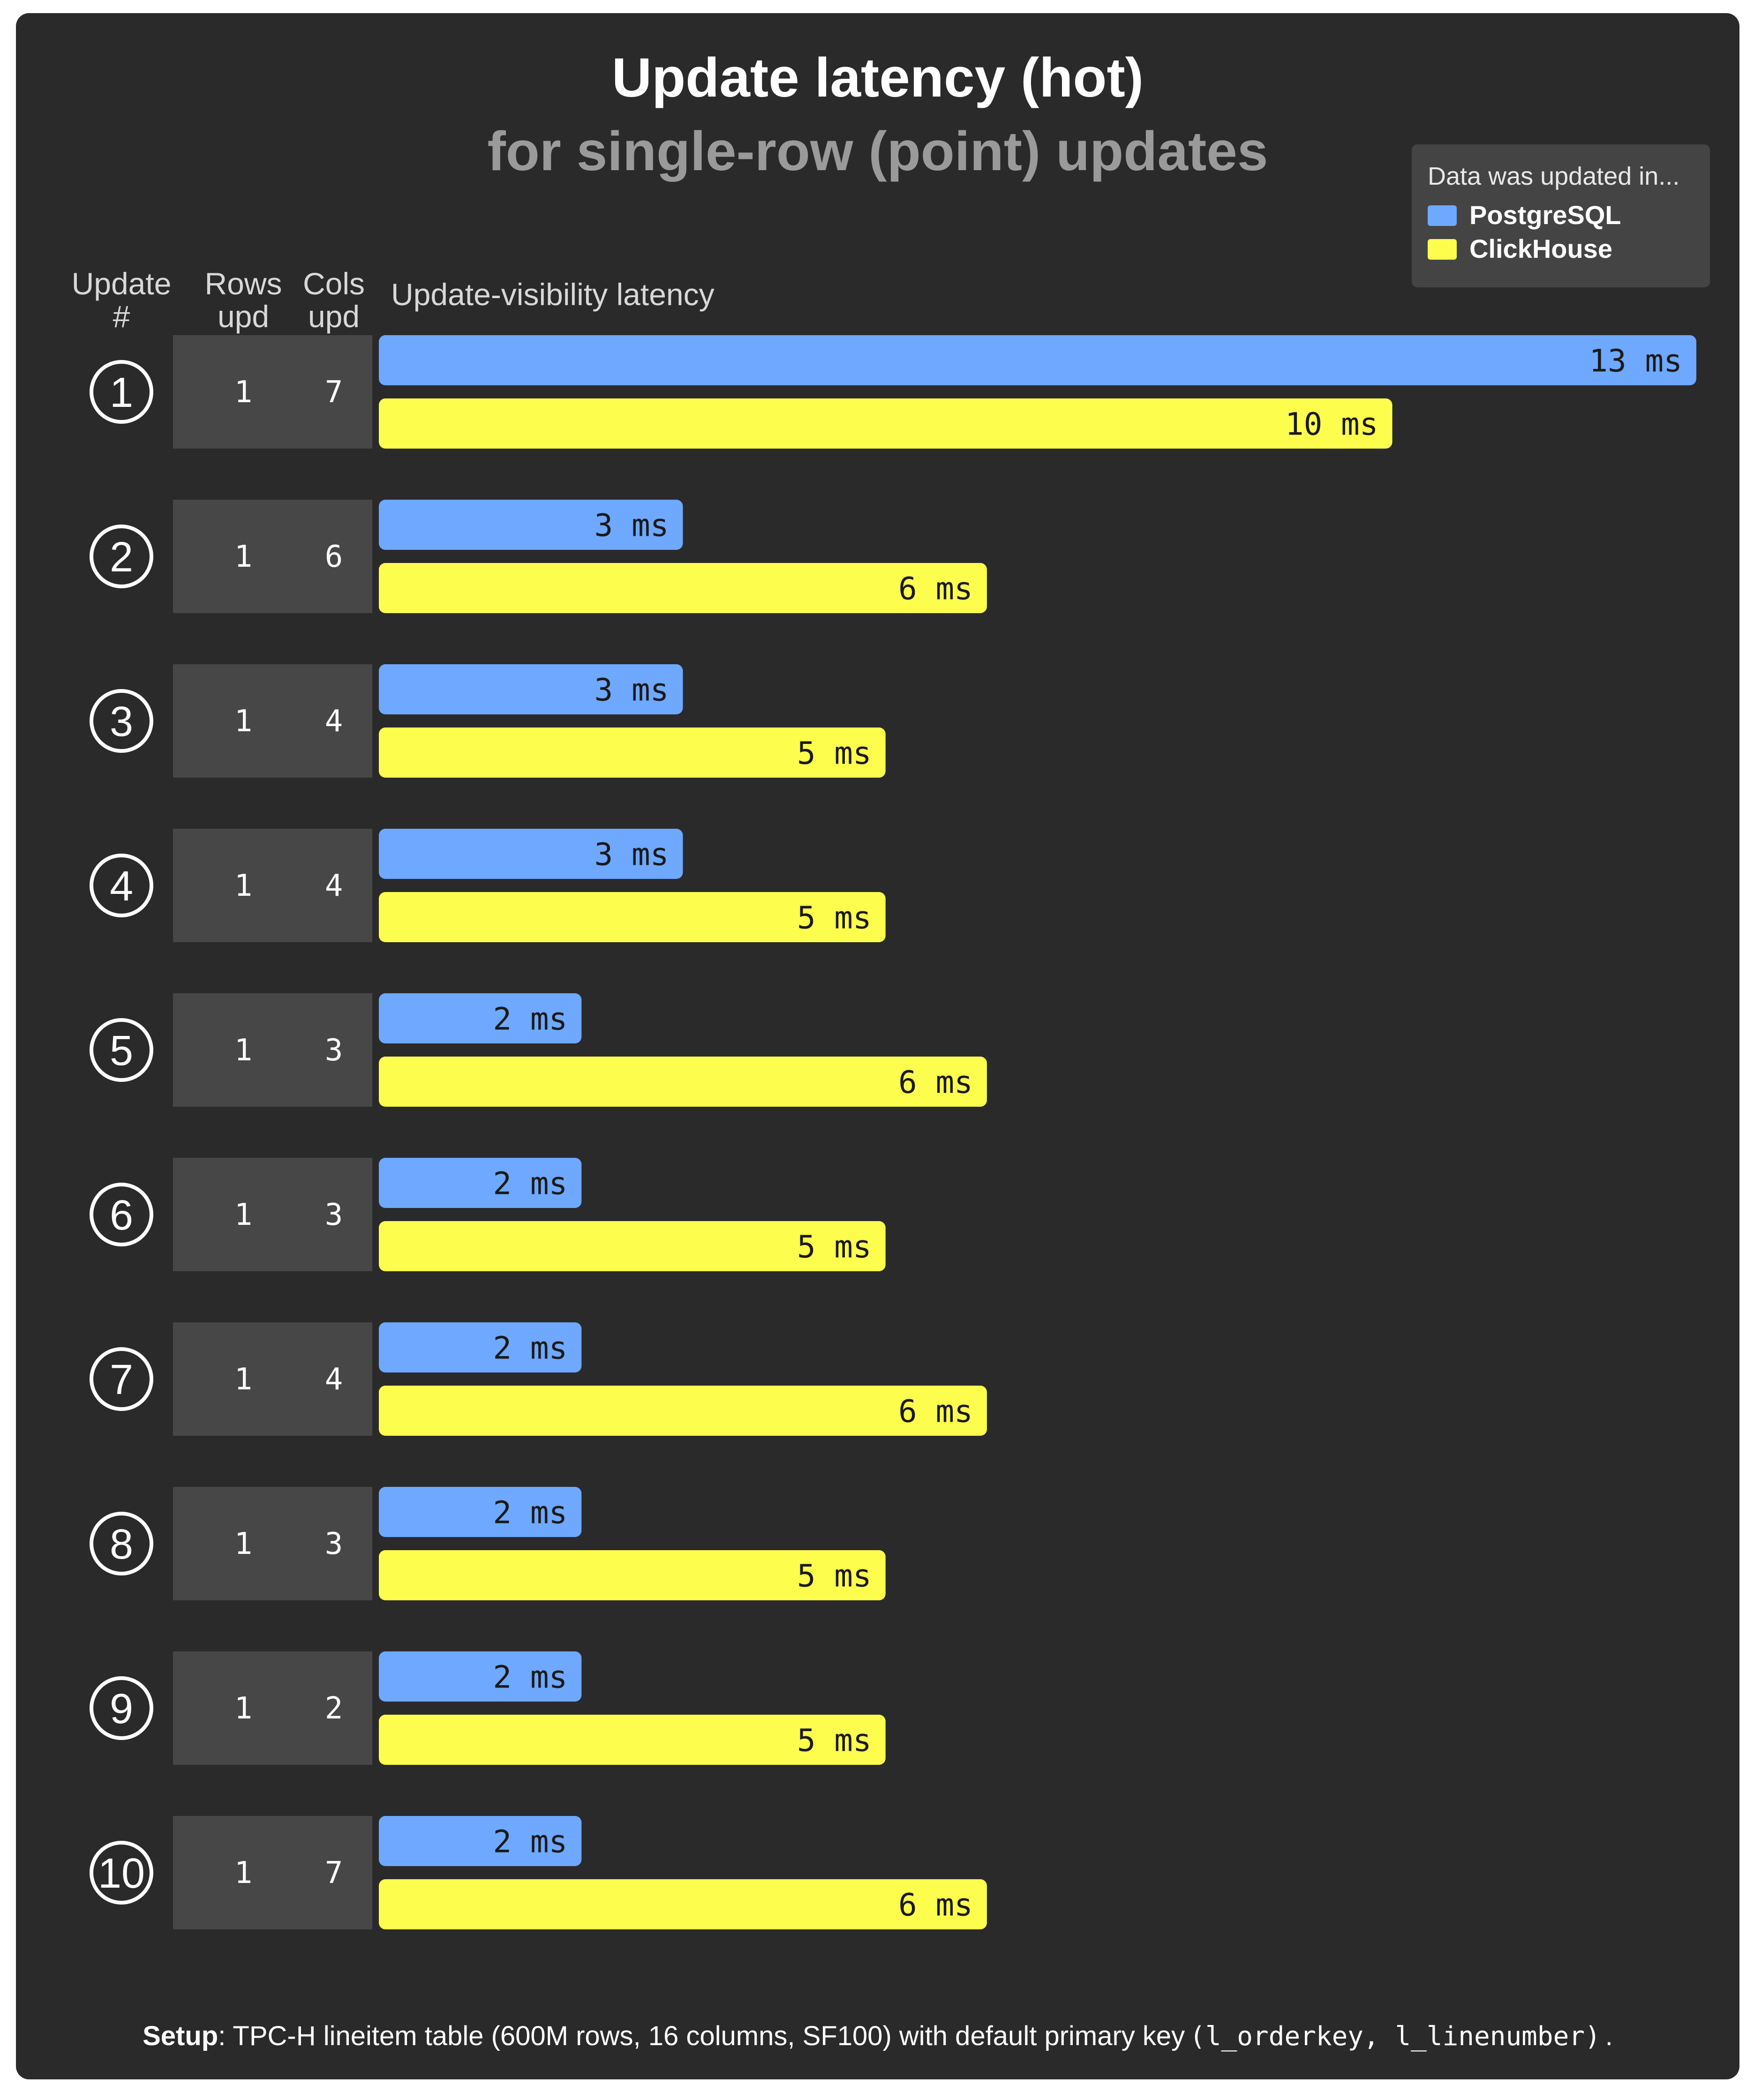 This screenshot has height=2100, width=1754. What do you see at coordinates (121, 1051) in the screenshot?
I see `update-number: 5` at bounding box center [121, 1051].